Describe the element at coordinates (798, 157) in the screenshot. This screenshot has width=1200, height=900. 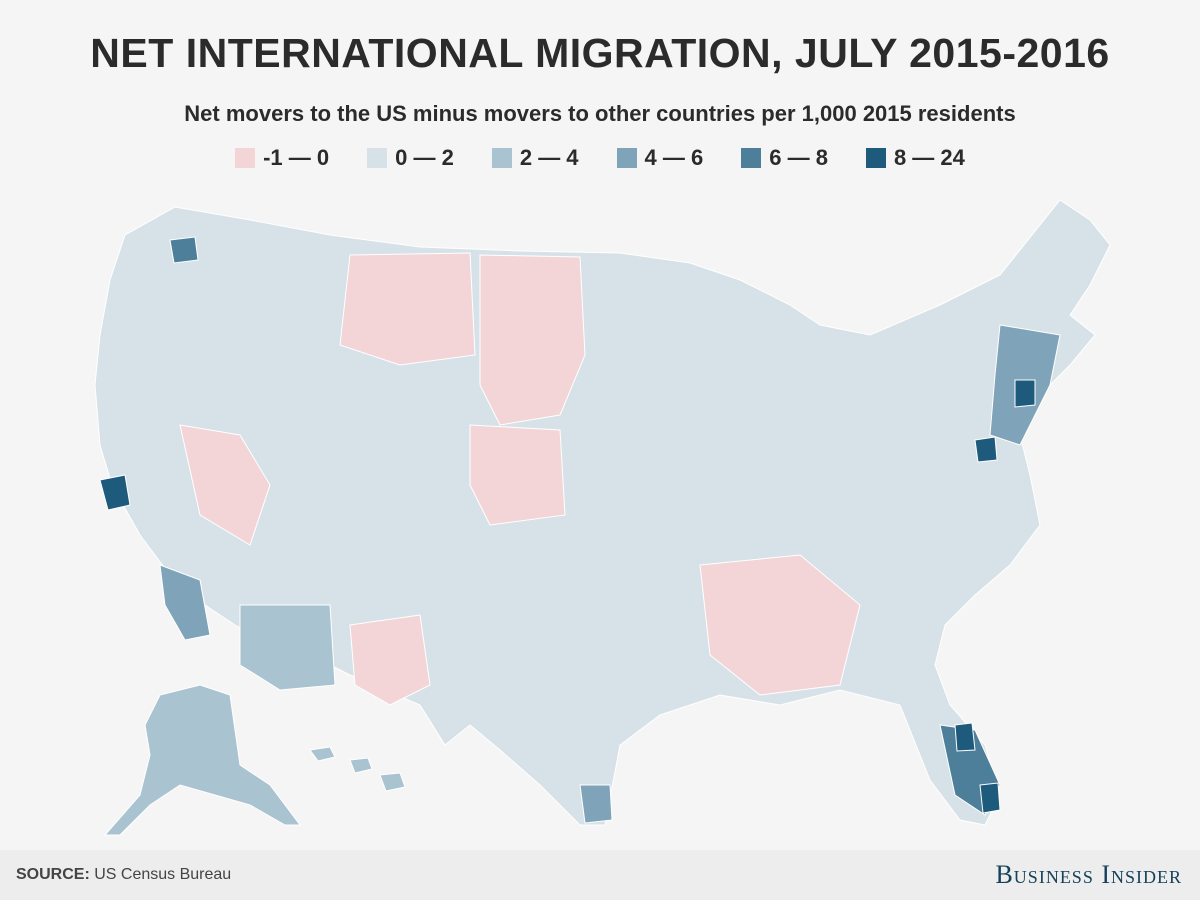
I see `legend-label: 6 — 8` at that location.